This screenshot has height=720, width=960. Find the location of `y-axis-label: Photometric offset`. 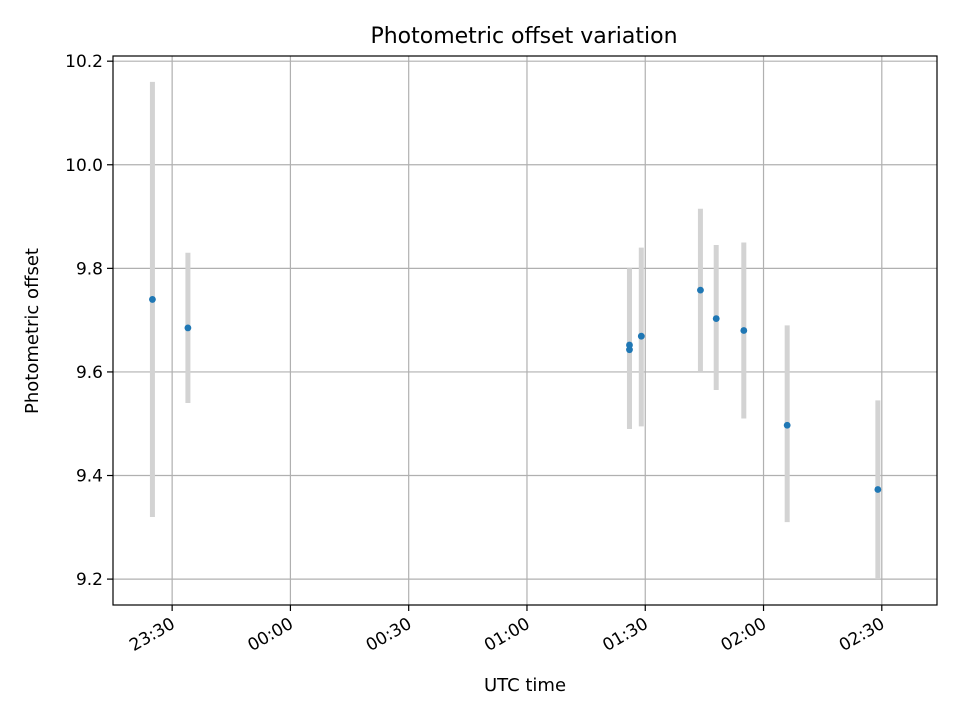

y-axis-label: Photometric offset is located at coordinates (32, 331).